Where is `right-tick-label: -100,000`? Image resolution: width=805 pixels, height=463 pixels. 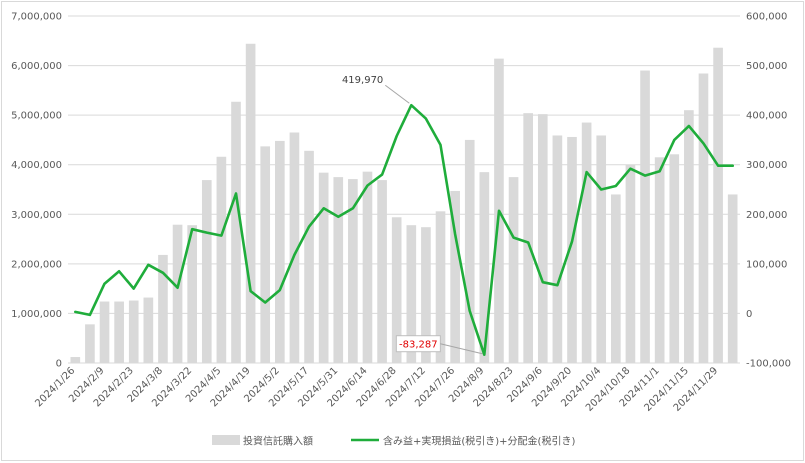 right-tick-label: -100,000 is located at coordinates (768, 364).